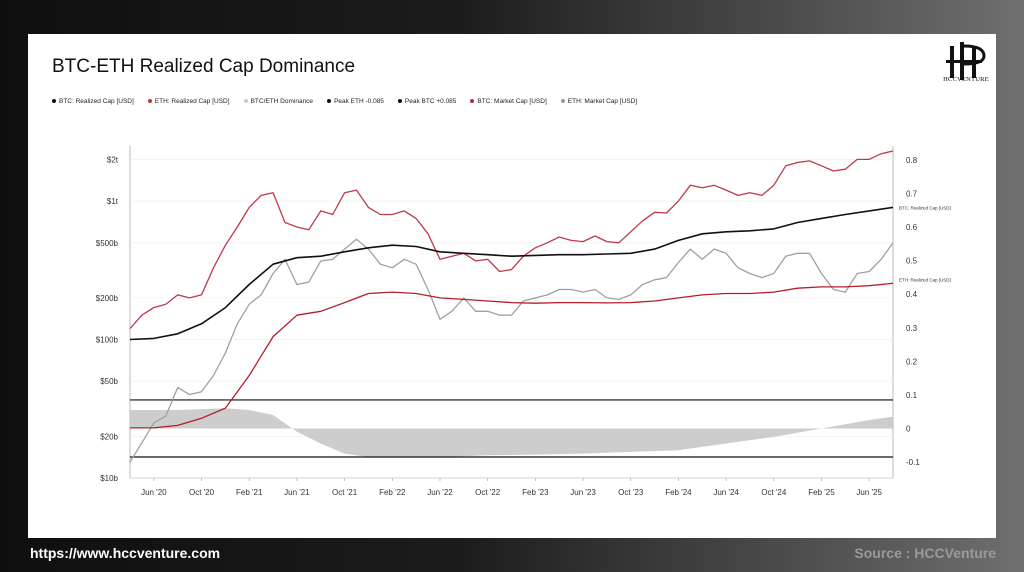 The width and height of the screenshot is (1024, 572). I want to click on logo-text: HCCVENTURE, so click(966, 79).